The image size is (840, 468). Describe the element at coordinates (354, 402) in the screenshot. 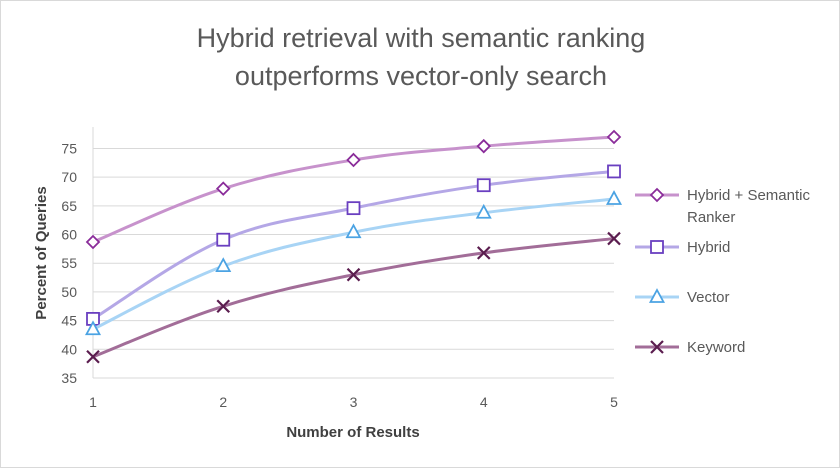

I see `x-tick-label: 3` at that location.